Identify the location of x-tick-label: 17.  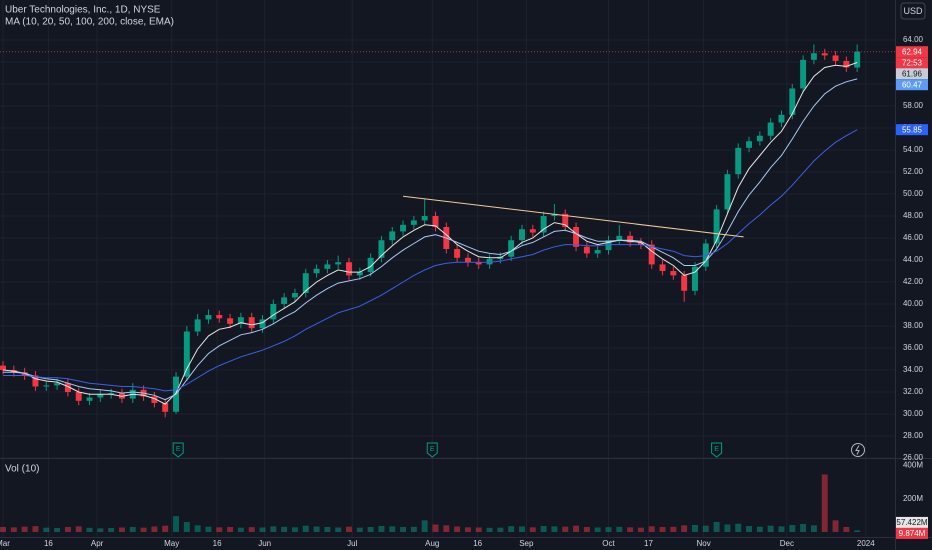
(648, 543).